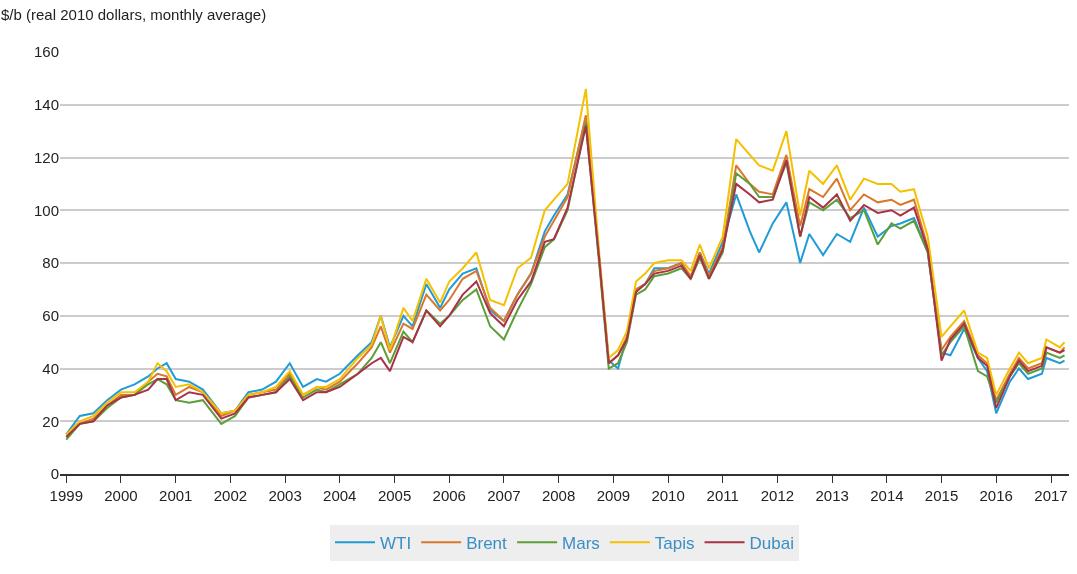 The height and width of the screenshot is (574, 1077). Describe the element at coordinates (832, 495) in the screenshot. I see `x-tick-label: 2013` at that location.